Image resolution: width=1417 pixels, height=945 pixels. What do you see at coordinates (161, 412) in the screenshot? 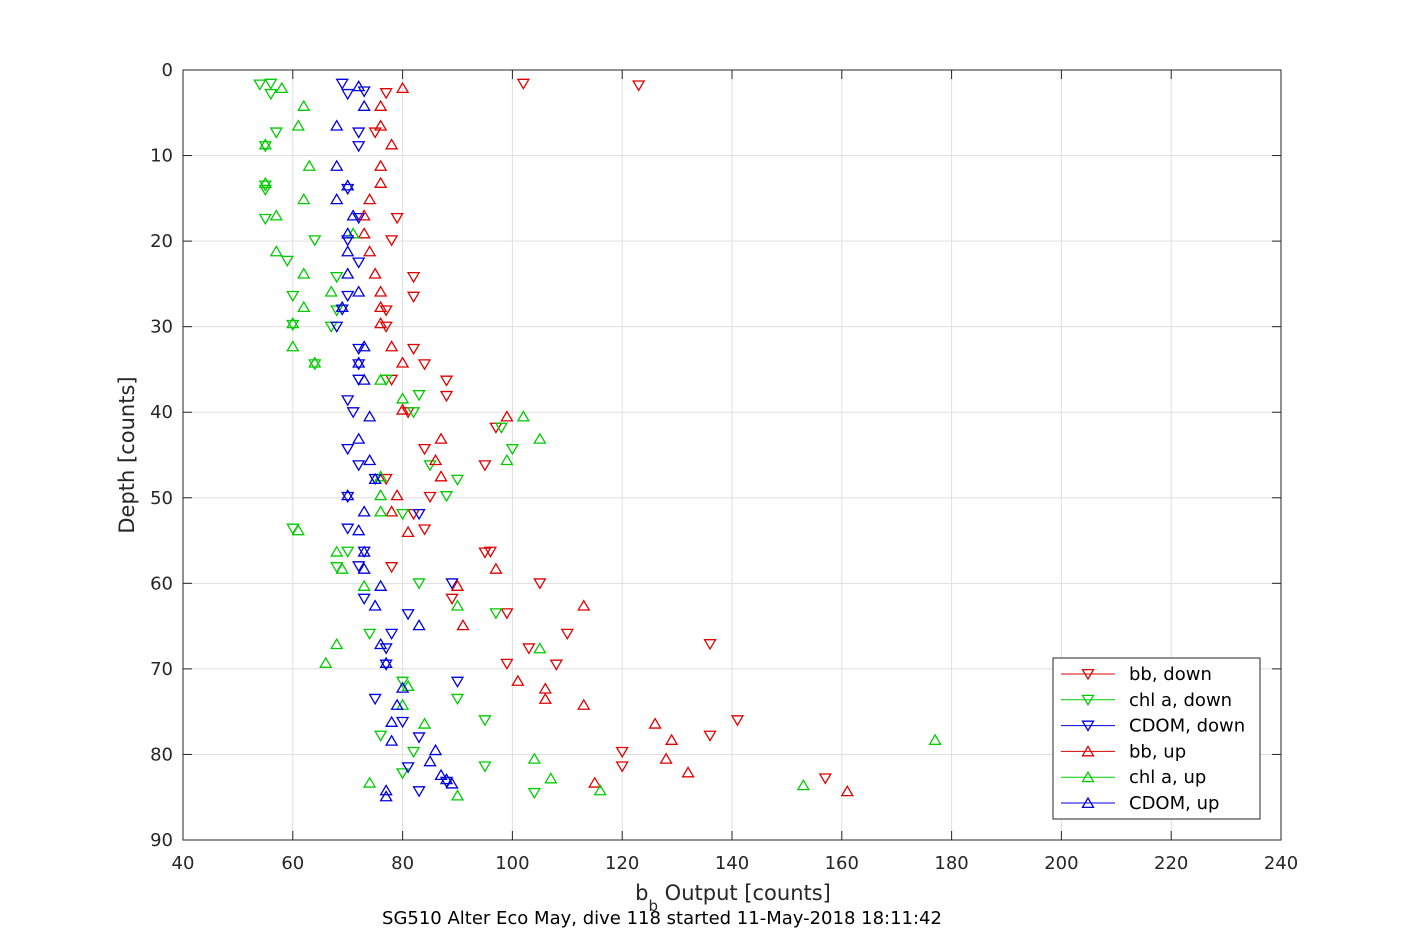
I see `y-tick-label: 40` at bounding box center [161, 412].